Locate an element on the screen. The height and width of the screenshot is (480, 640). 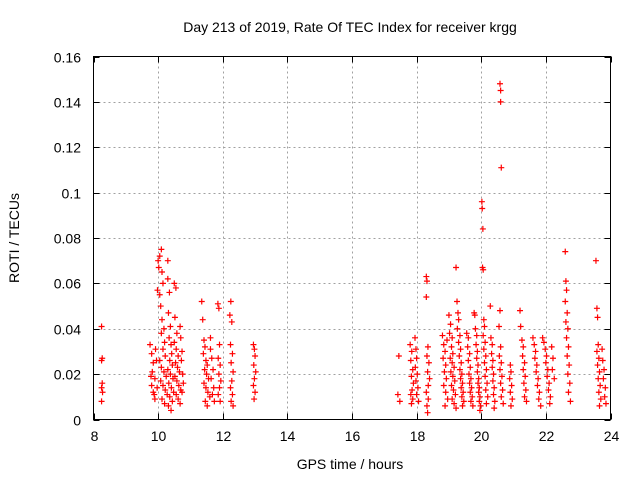
y-tick-label: 0 is located at coordinates (77, 421).